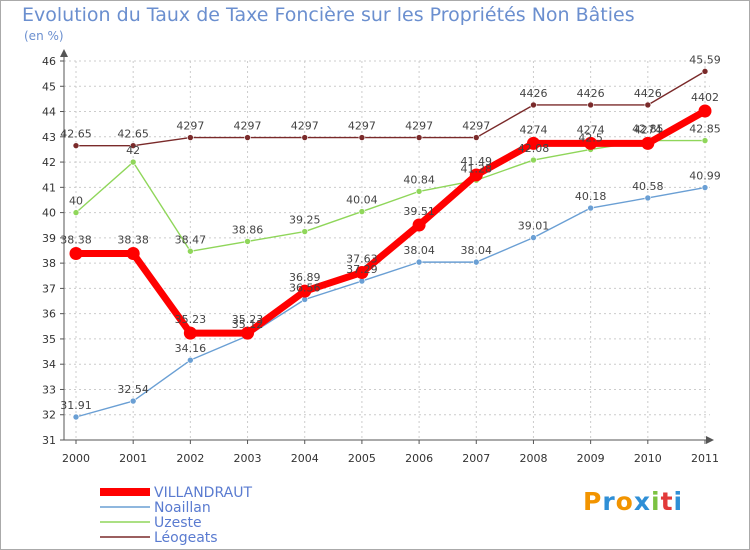  I want to click on data-label-noaillan: 35.12, so click(248, 324).